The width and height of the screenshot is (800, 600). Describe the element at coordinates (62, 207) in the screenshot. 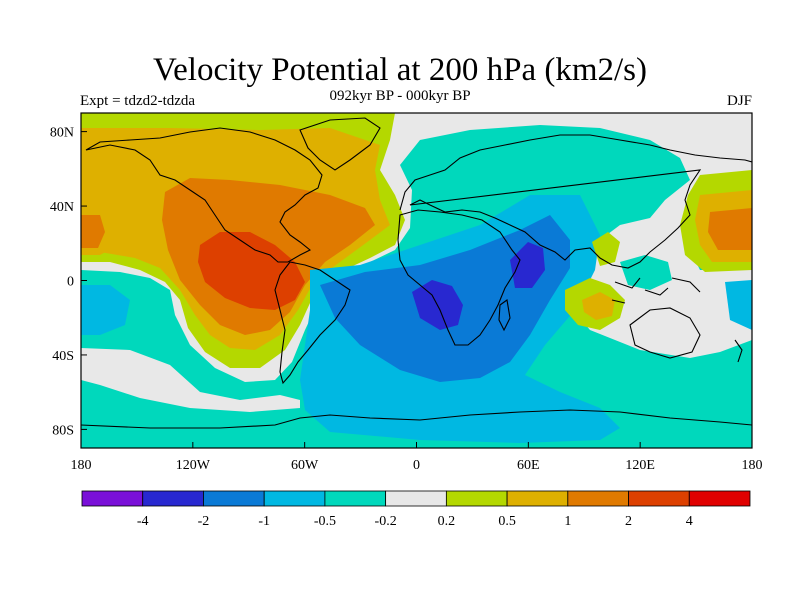

I see `y-tick-label: 40N` at that location.